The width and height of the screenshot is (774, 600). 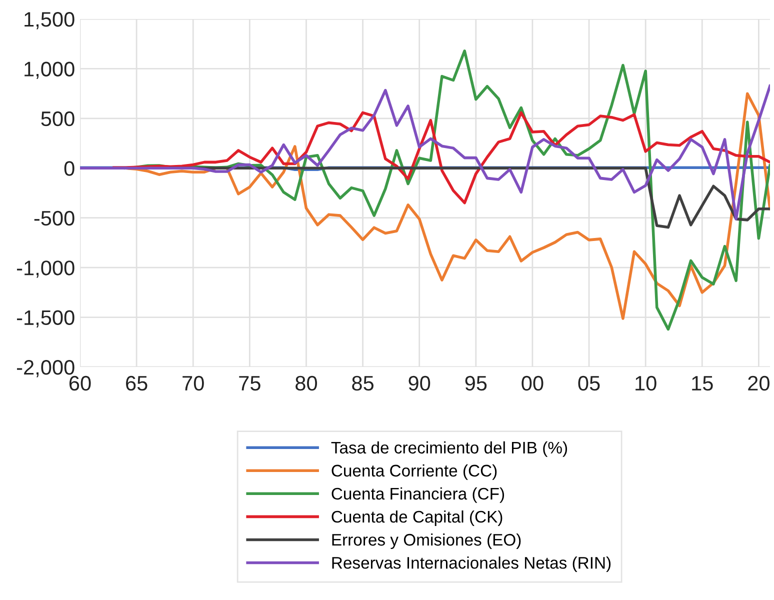 I want to click on x-tick-label: 85, so click(x=363, y=383).